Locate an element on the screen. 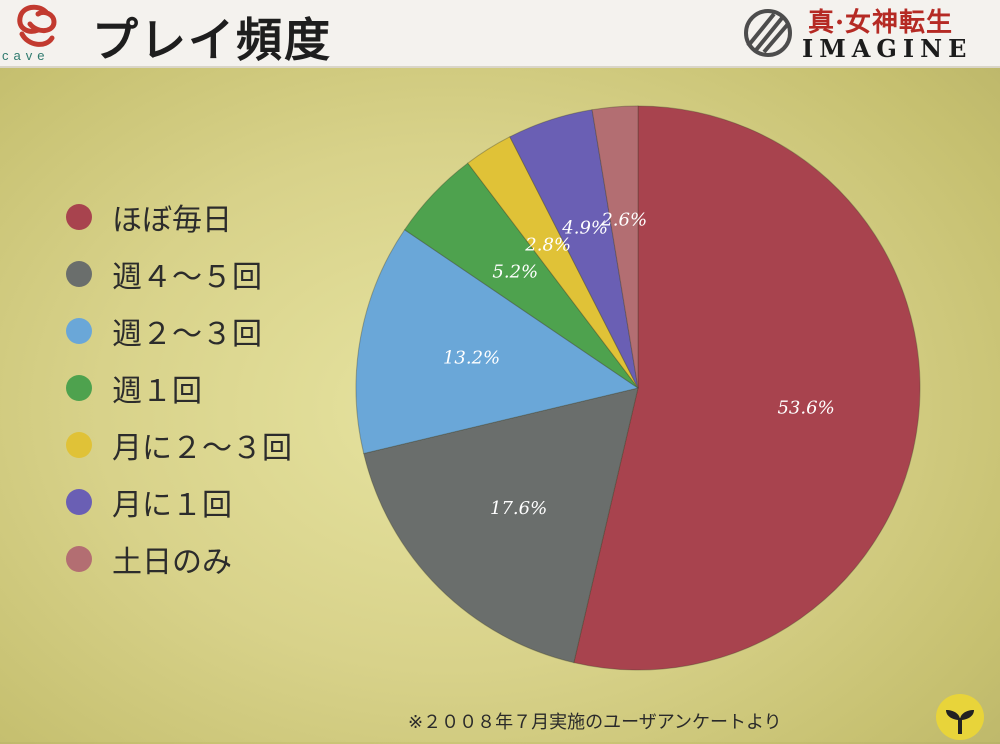  slice-label: 4.9% is located at coordinates (584, 227).